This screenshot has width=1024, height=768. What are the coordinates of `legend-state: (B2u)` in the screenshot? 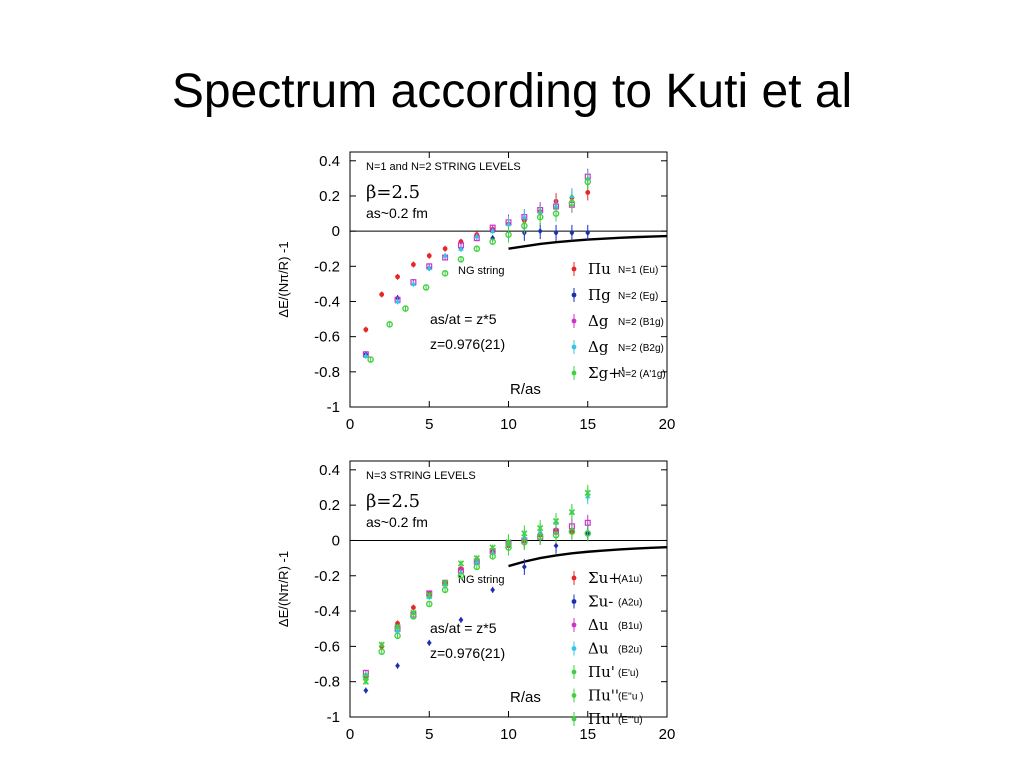 It's located at (630, 650).